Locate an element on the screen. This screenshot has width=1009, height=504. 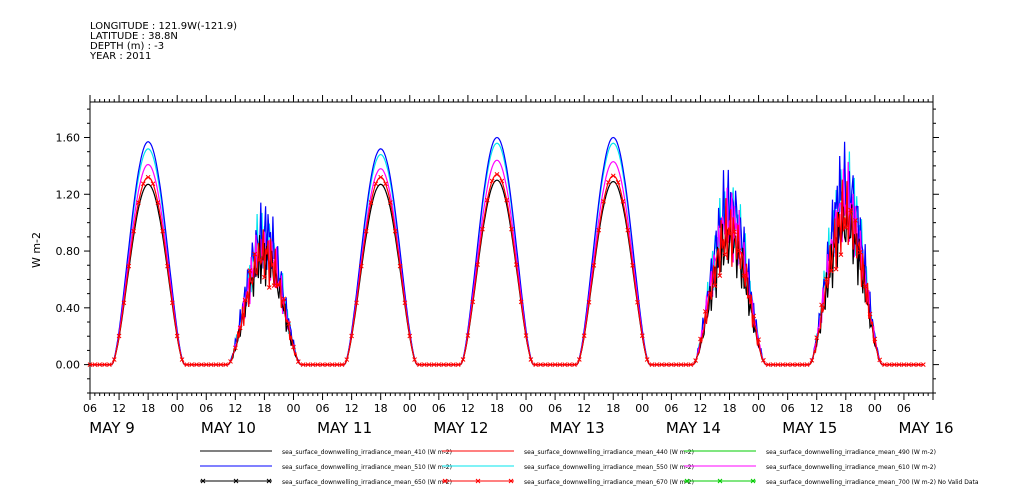
depth-label: DEPTH (m) : -3 is located at coordinates (127, 46).